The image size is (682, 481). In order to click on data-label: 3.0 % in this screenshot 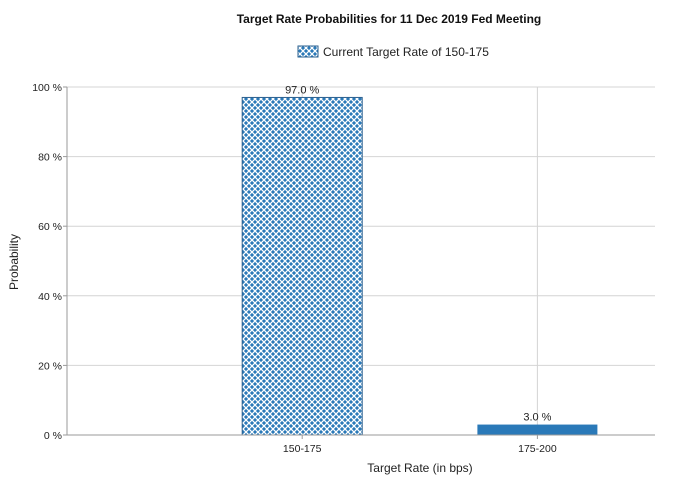, I will do `click(537, 418)`.